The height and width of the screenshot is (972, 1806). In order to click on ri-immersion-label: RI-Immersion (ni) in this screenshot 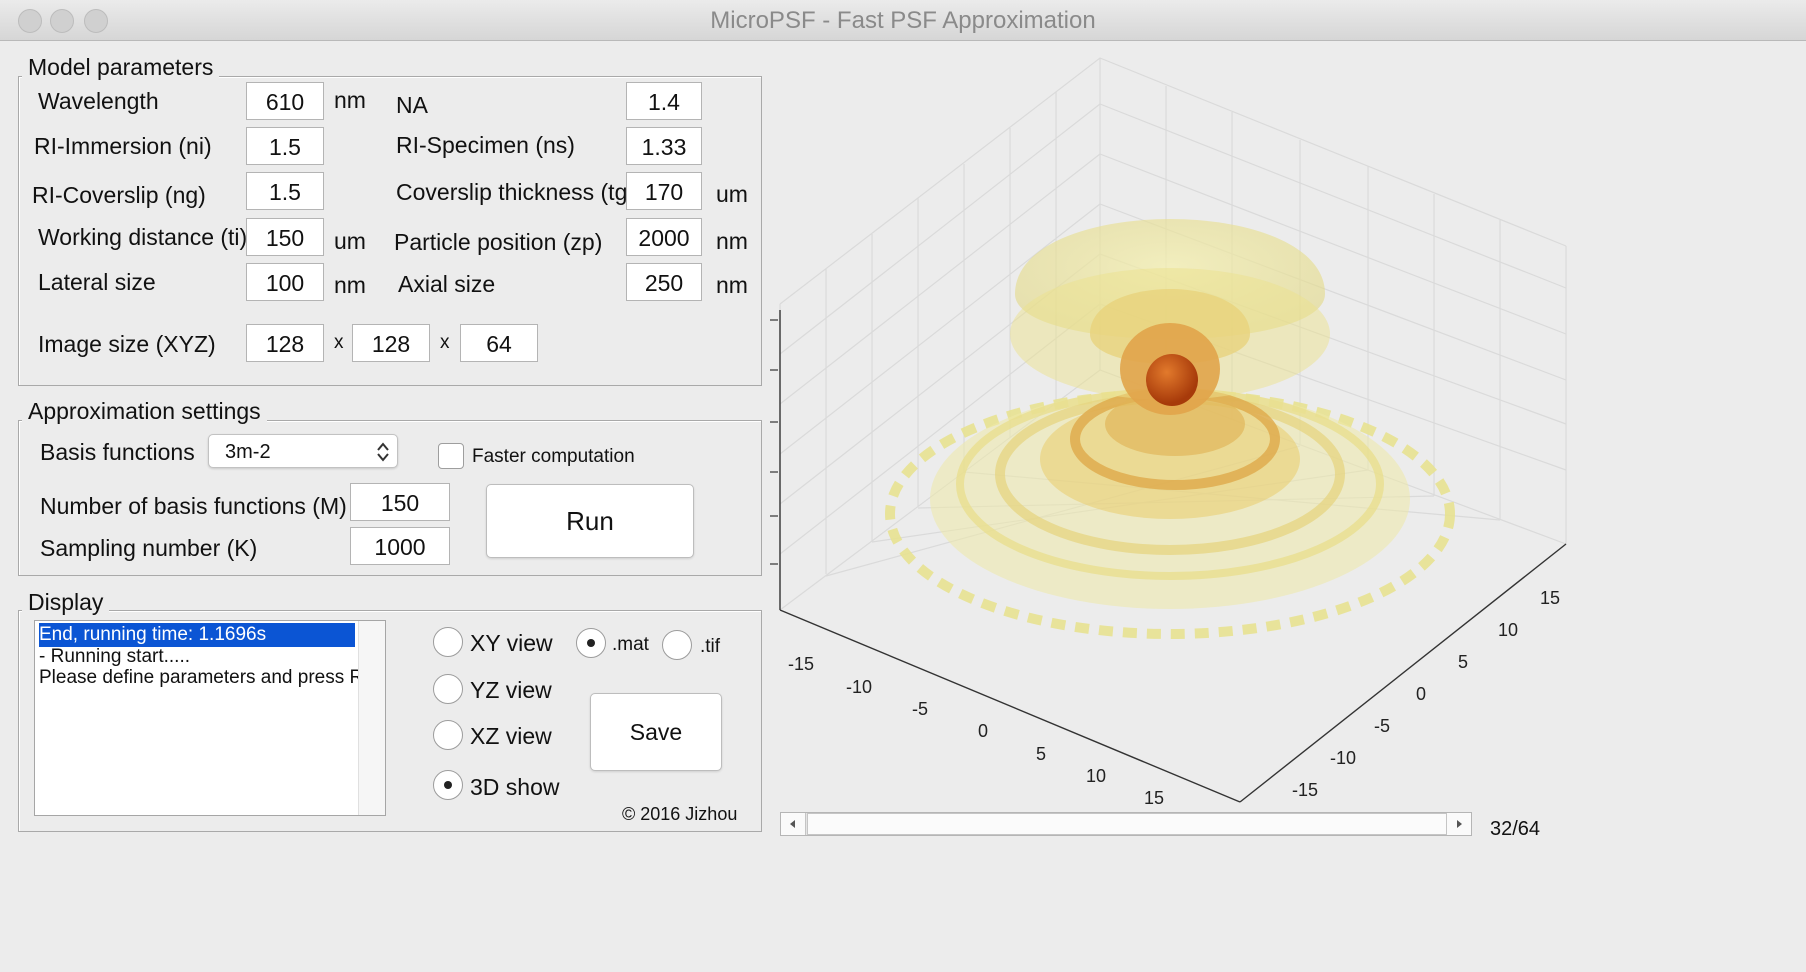, I will do `click(123, 146)`.